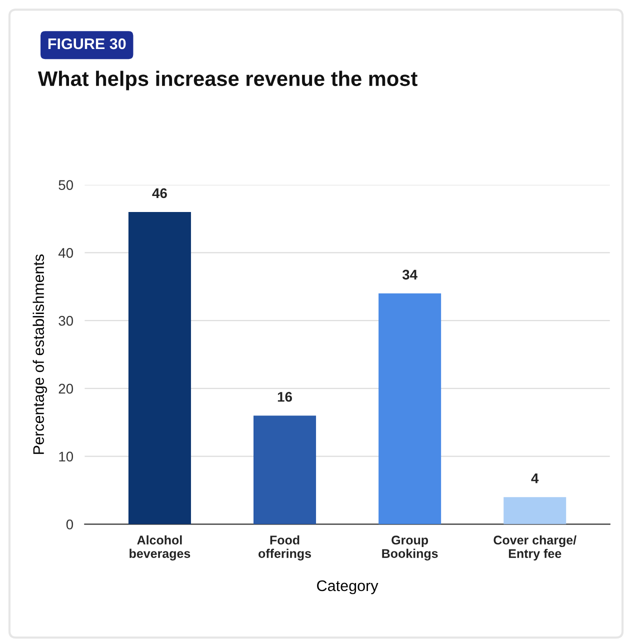 Image resolution: width=632 pixels, height=644 pixels. Describe the element at coordinates (66, 185) in the screenshot. I see `y-tick-label: 50` at that location.